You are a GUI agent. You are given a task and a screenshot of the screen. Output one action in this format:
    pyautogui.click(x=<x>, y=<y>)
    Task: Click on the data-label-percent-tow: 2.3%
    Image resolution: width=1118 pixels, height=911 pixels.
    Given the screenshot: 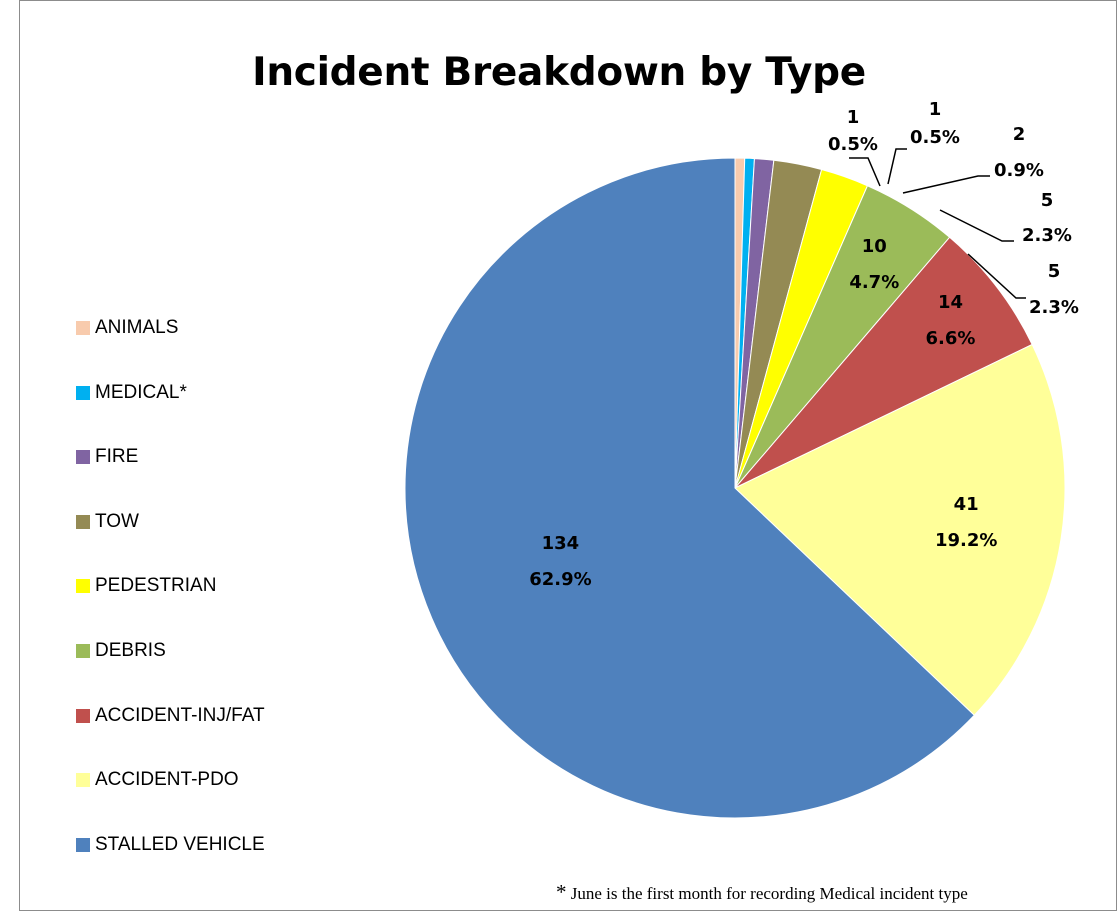 What is the action you would take?
    pyautogui.click(x=1047, y=235)
    